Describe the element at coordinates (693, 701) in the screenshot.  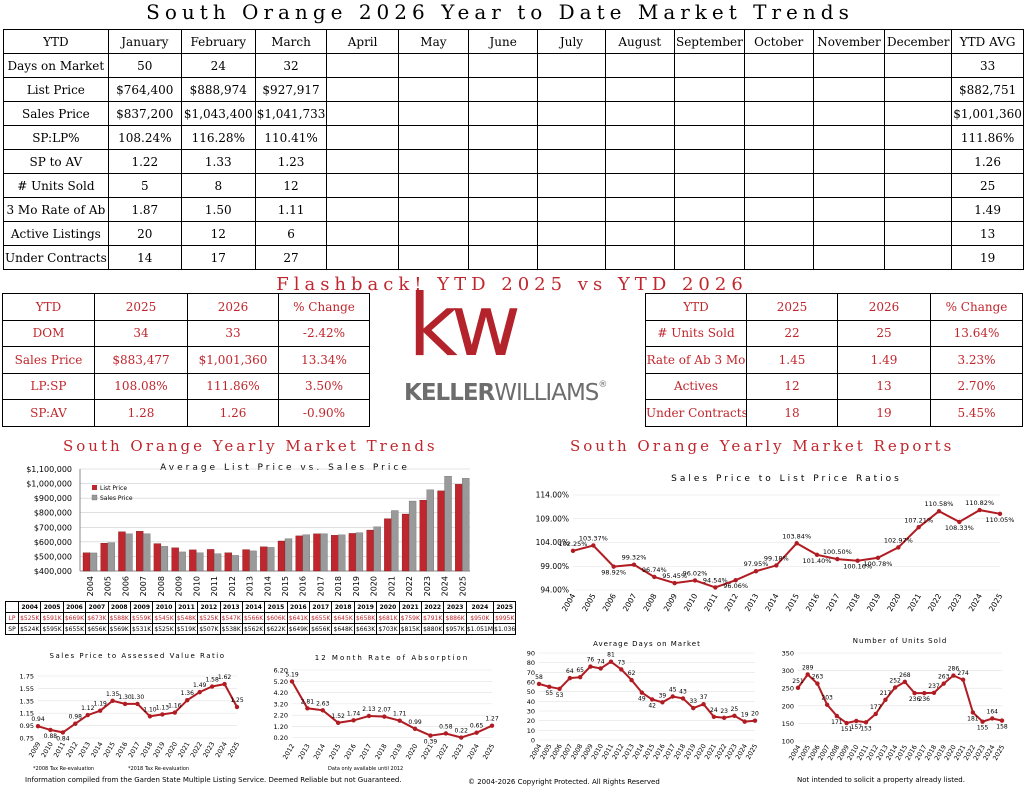
I see `data-label: 33` at that location.